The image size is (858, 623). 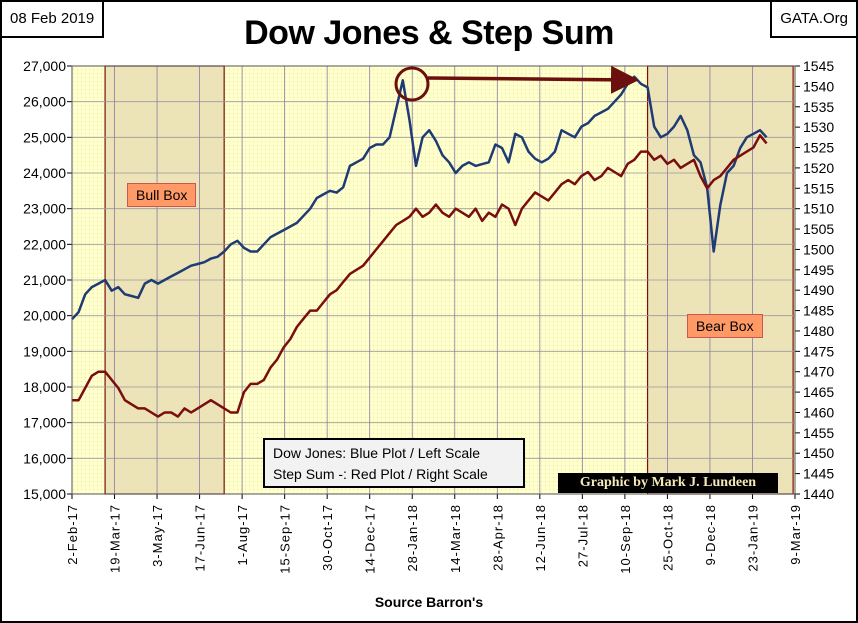 What do you see at coordinates (818, 453) in the screenshot?
I see `y-right-tick-label: 1450` at bounding box center [818, 453].